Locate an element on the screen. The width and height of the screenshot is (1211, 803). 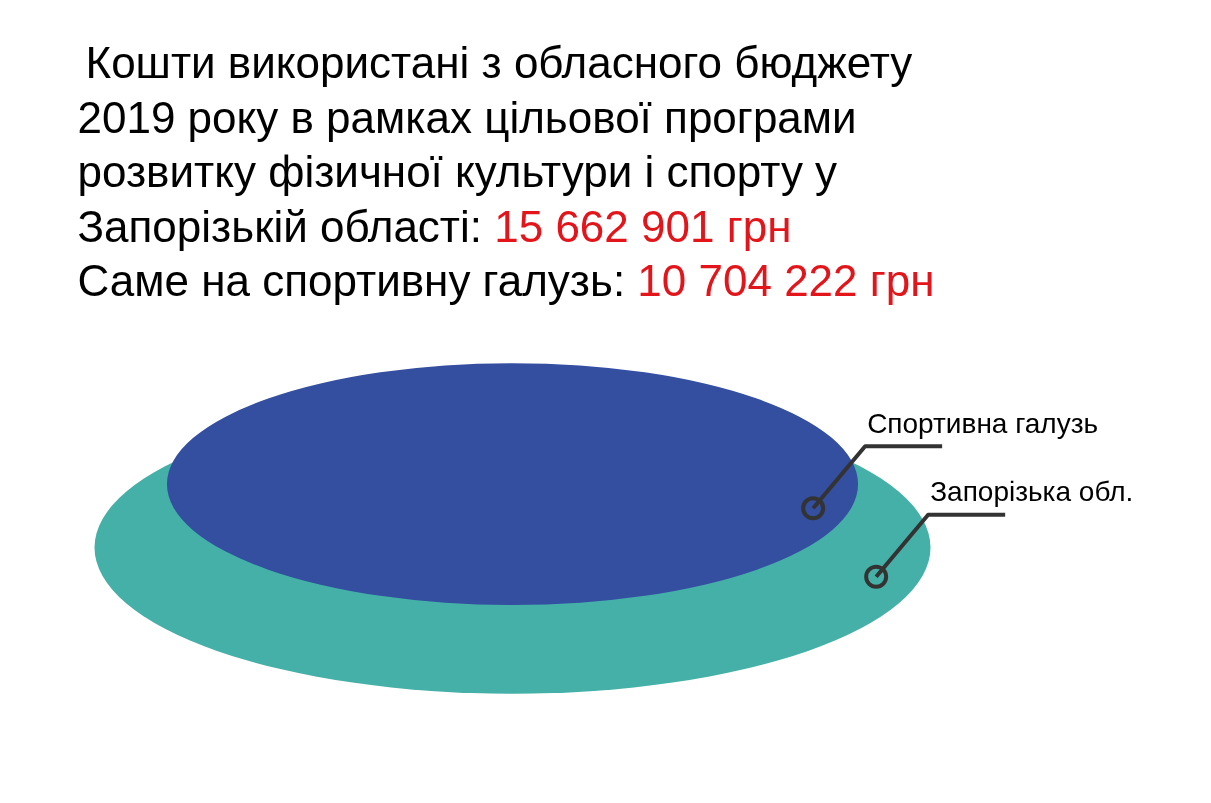
category-label: Запорізькій області is located at coordinates (273, 226).